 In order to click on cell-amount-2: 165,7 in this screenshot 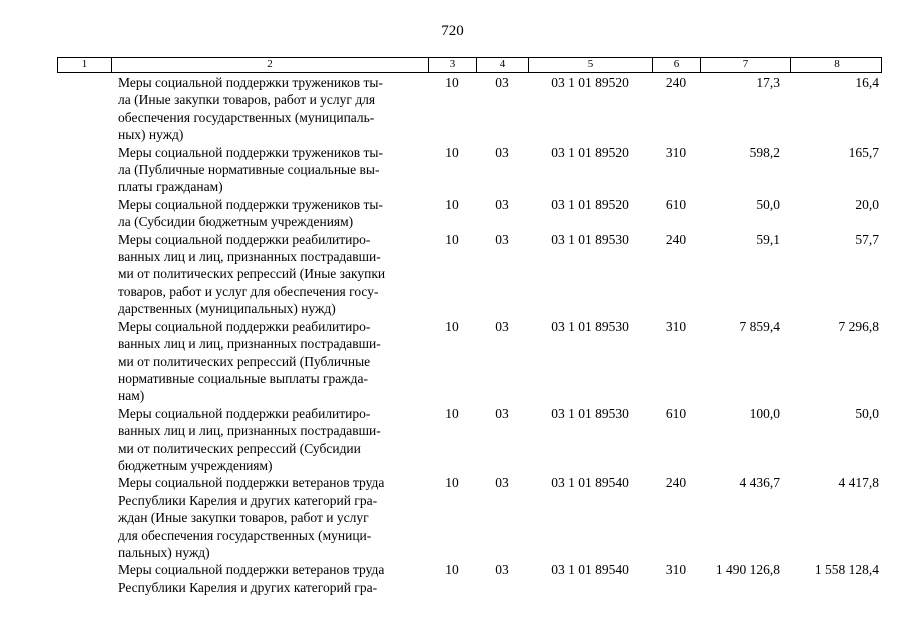, I will do `click(863, 152)`.